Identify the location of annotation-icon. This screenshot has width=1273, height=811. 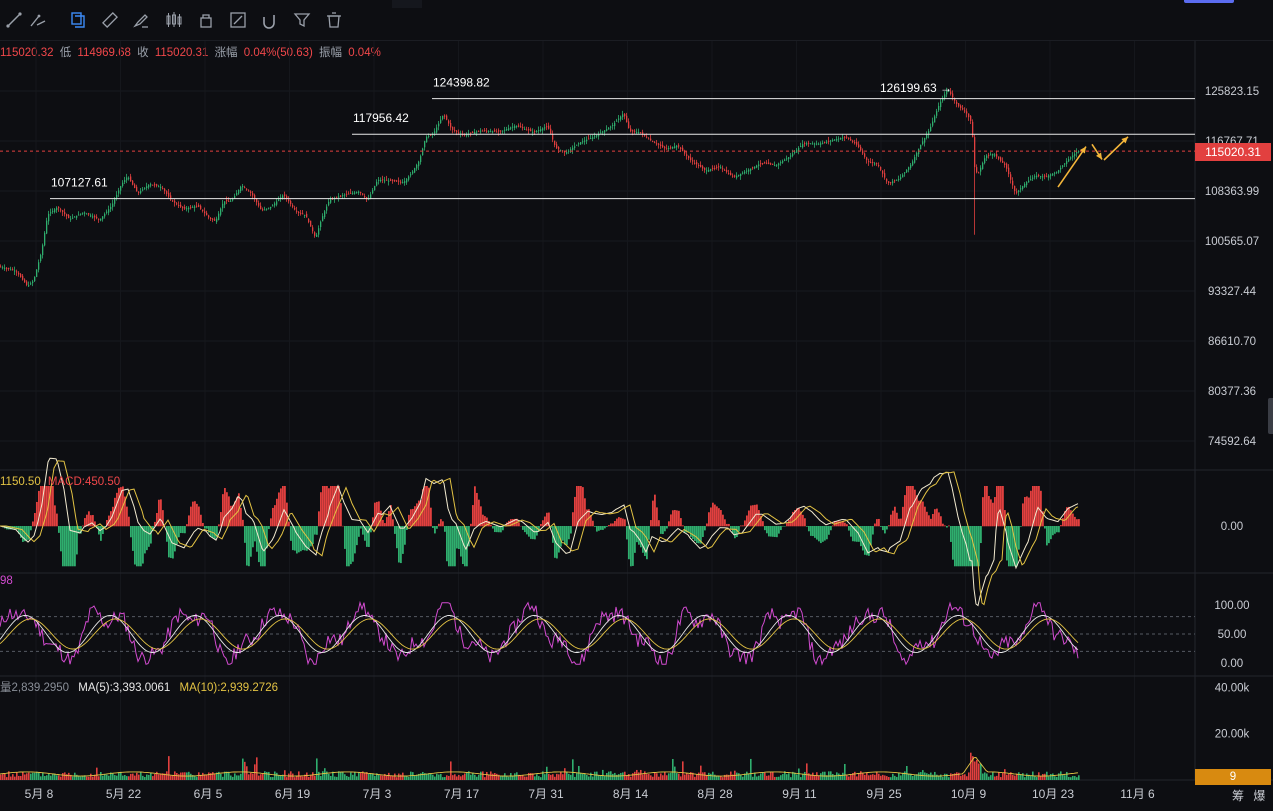
(238, 20).